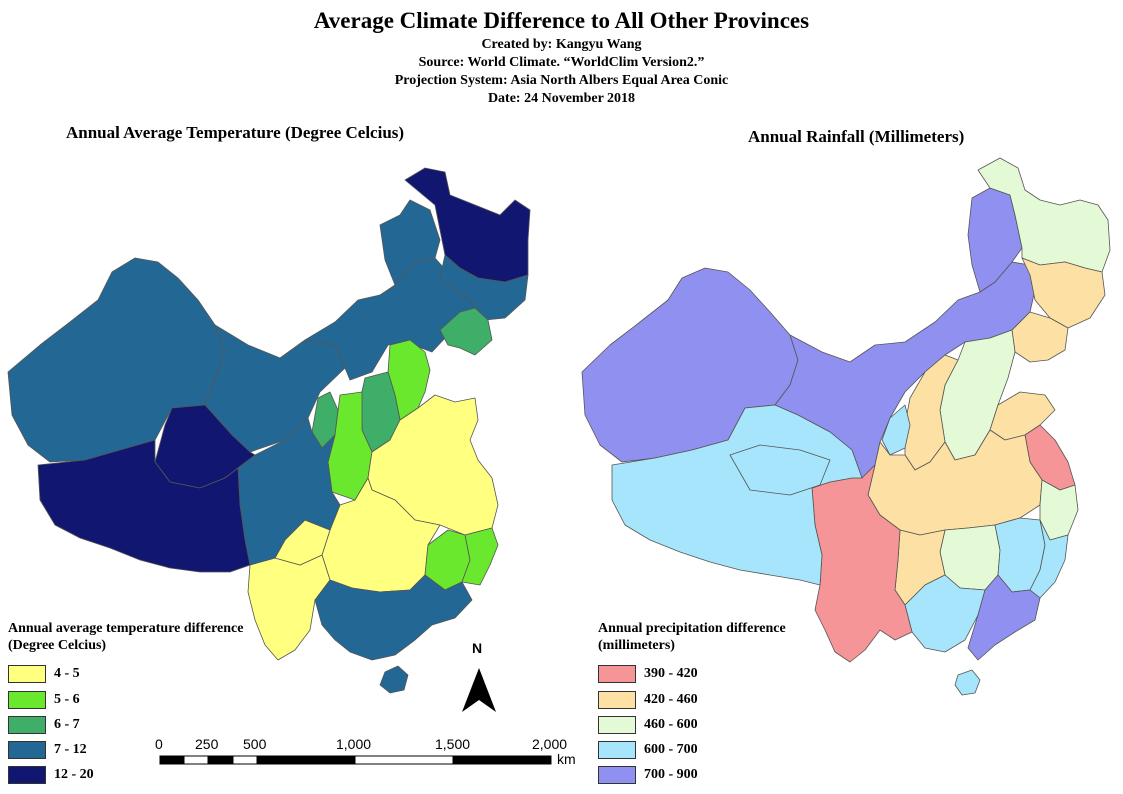  What do you see at coordinates (126, 628) in the screenshot?
I see `legend-title-line: Annual average temperature difference` at bounding box center [126, 628].